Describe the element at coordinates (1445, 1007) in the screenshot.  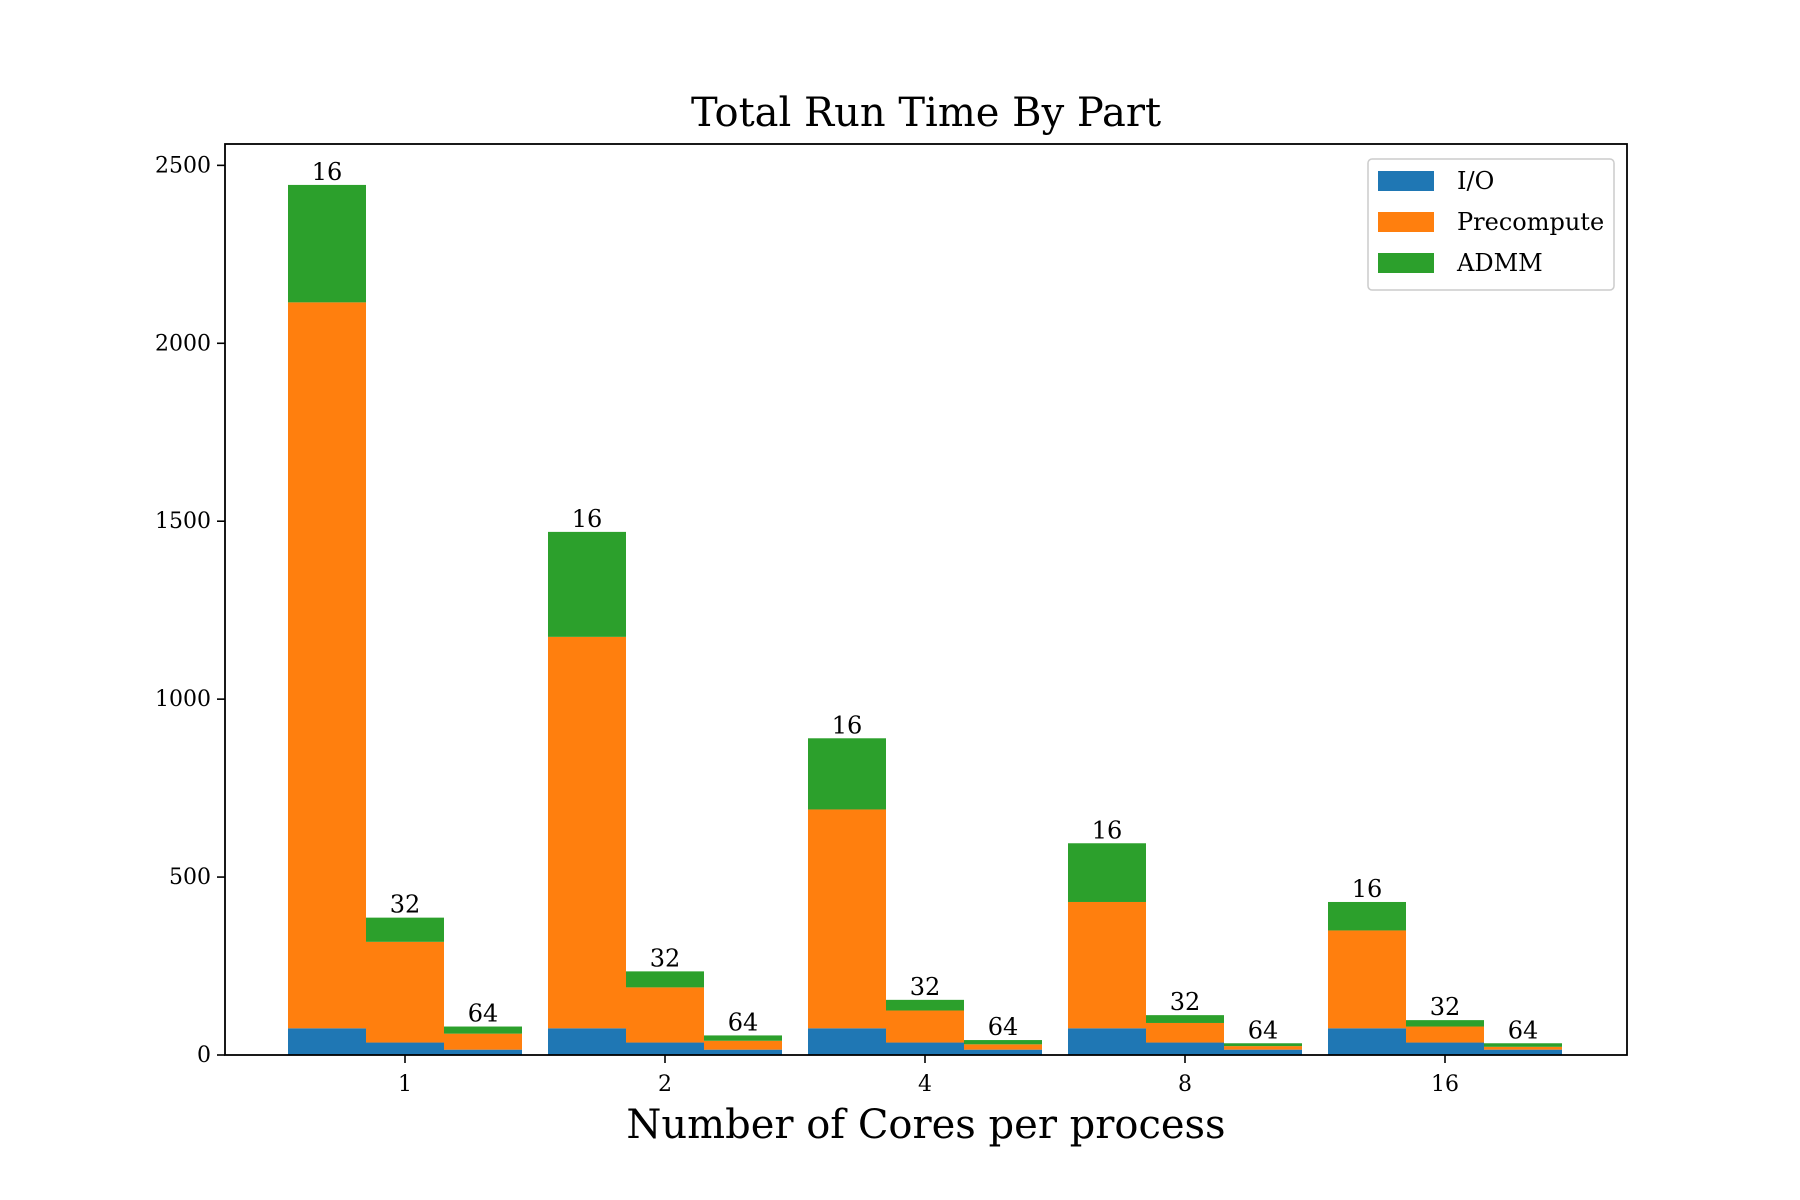
I see `bar-label-16-32: 32` at that location.